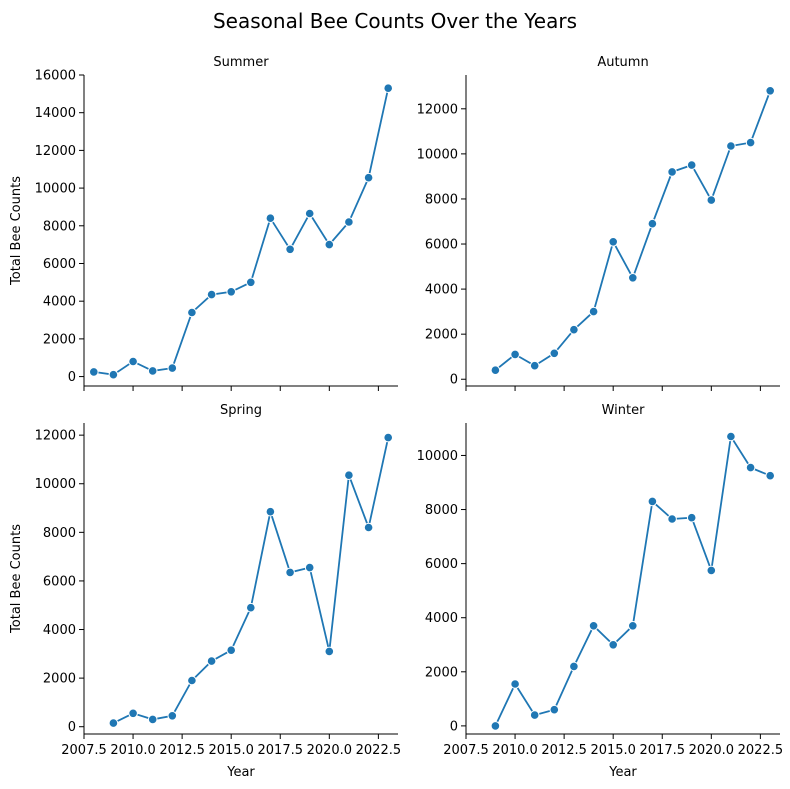  Describe the element at coordinates (624, 410) in the screenshot. I see `panel-title: Winter` at that location.